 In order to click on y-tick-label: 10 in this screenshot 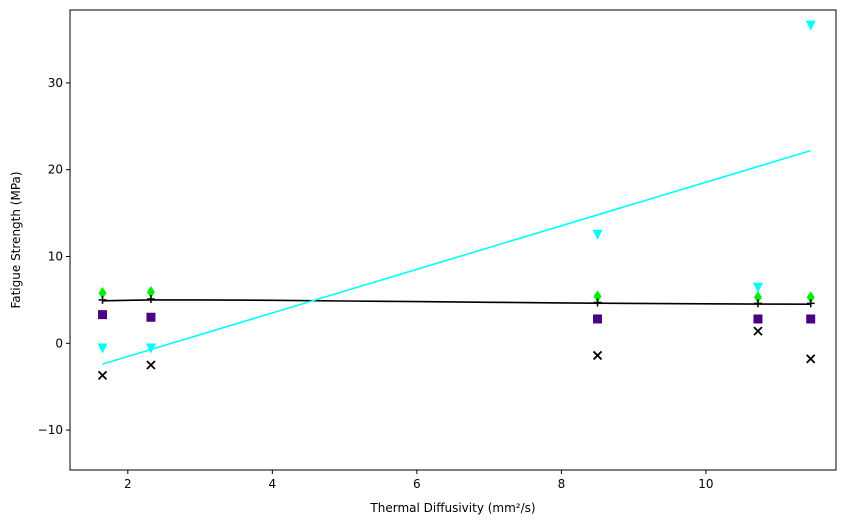, I will do `click(55, 256)`.